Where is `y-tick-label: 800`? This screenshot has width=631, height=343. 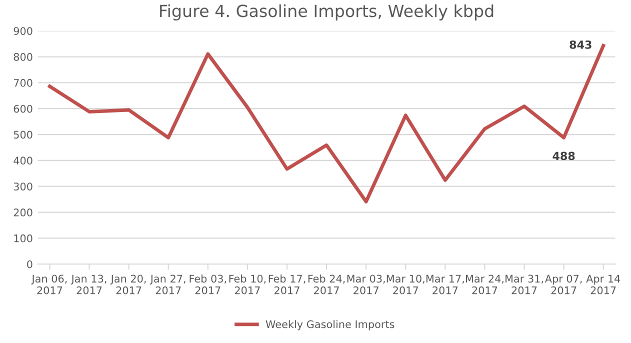 y-tick-label: 800 is located at coordinates (23, 57).